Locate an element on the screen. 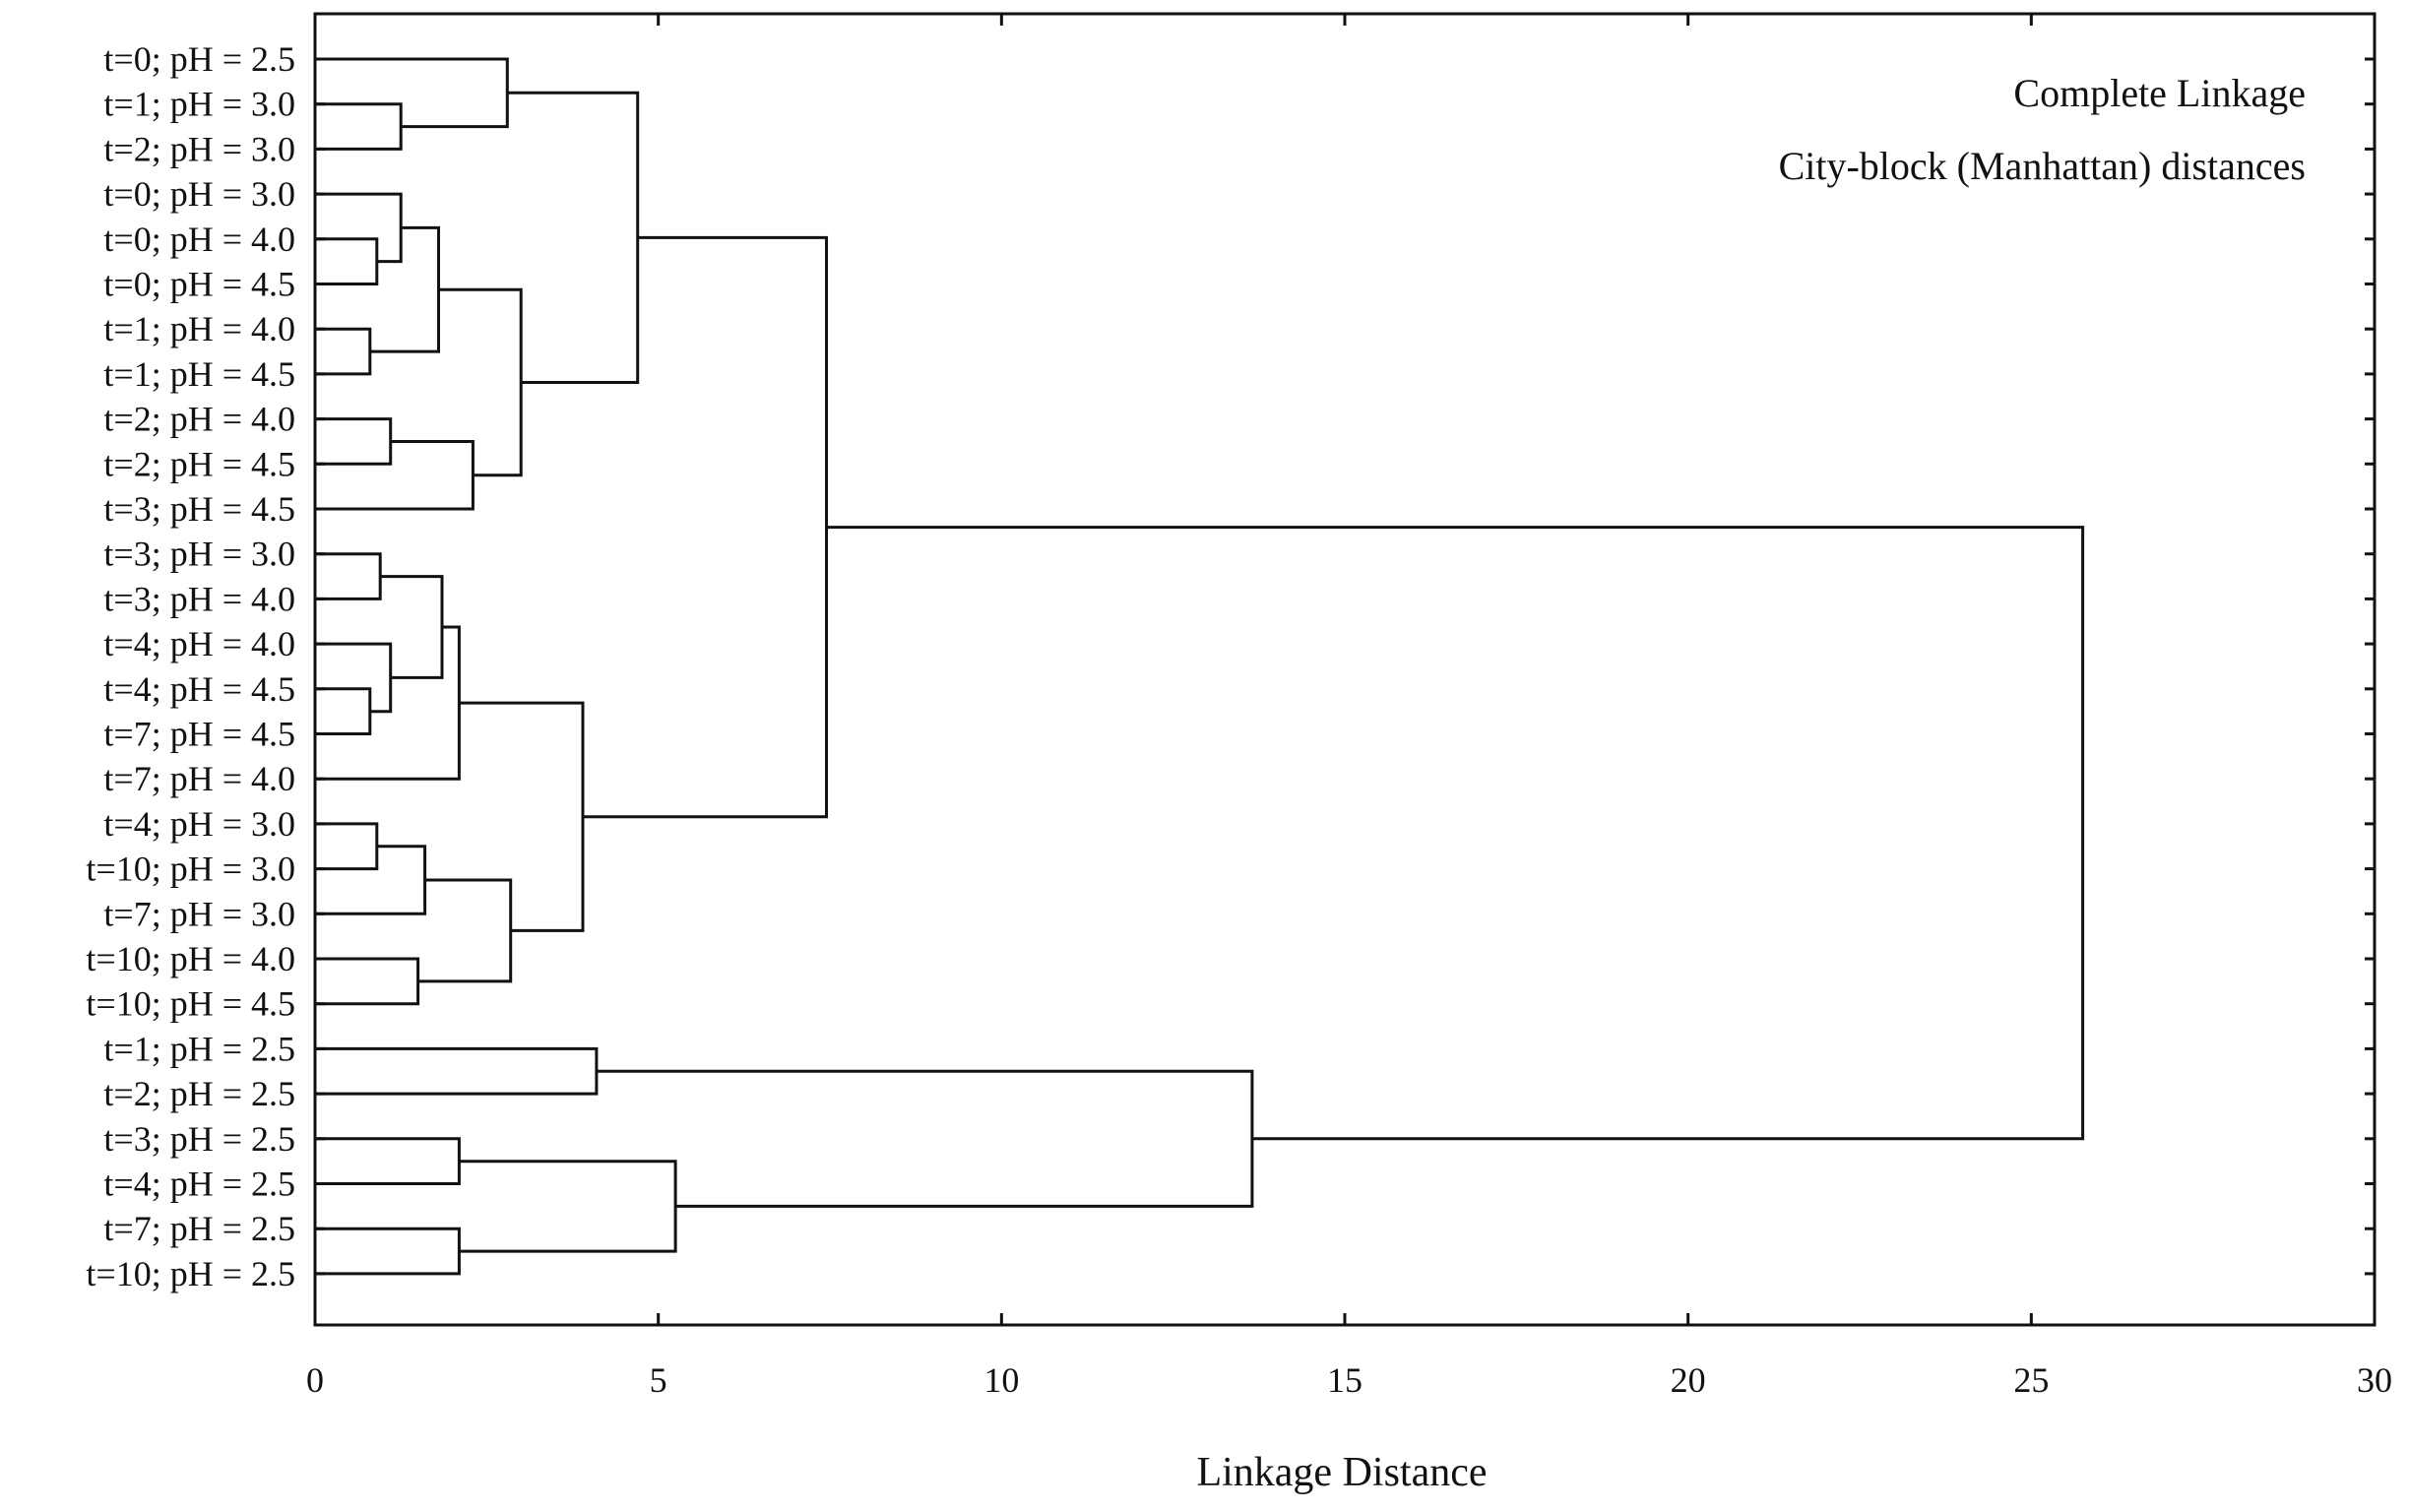  x-tick-label: 10 is located at coordinates (1001, 1380).